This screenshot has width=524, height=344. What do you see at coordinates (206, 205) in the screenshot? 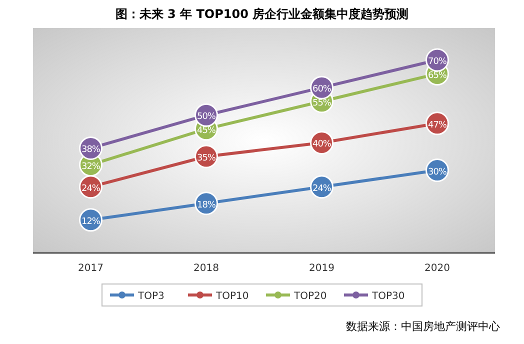
I see `data-label: 18%` at bounding box center [206, 205].